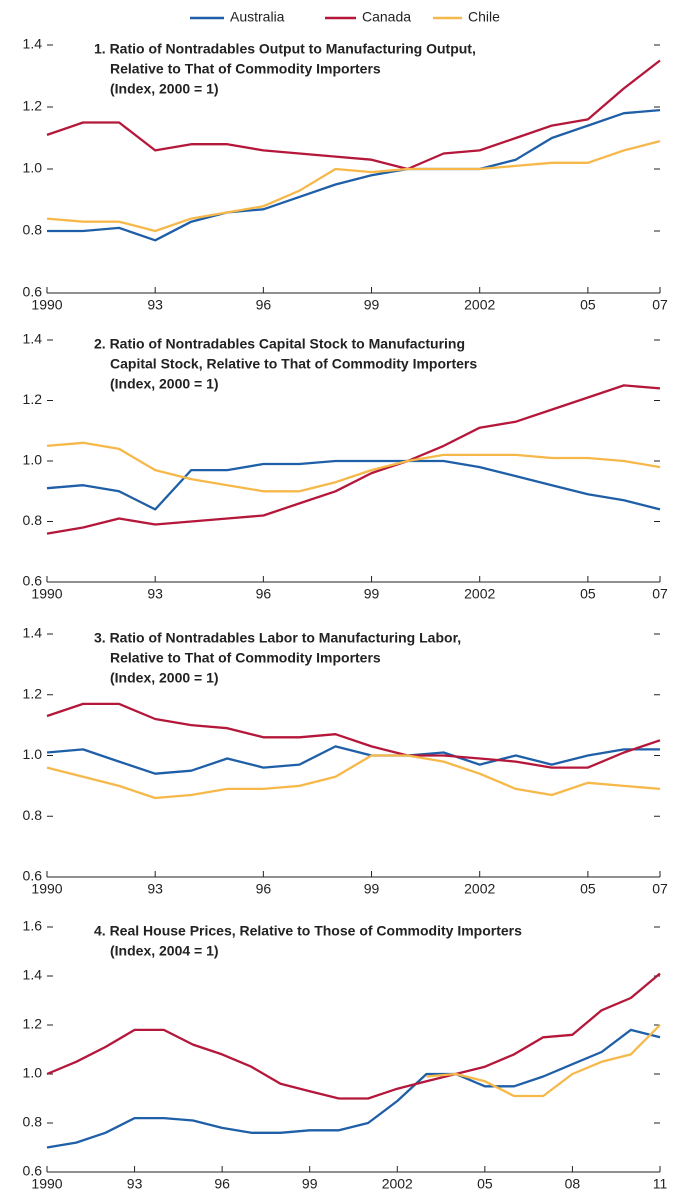 The width and height of the screenshot is (673, 1192). I want to click on y-tick-label: 1.6, so click(33, 926).